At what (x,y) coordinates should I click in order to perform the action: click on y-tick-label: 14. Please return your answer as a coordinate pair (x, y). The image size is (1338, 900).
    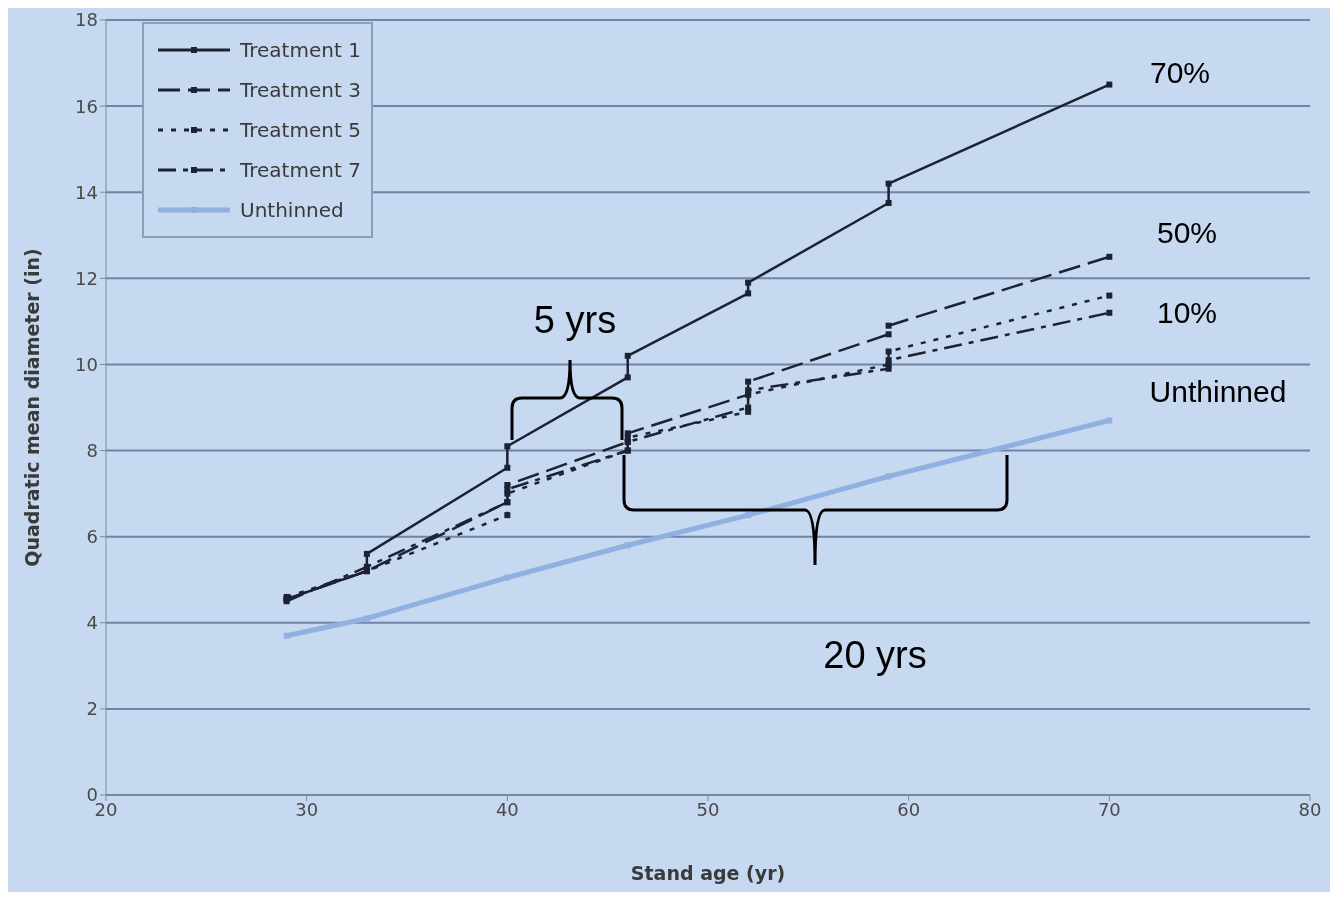
    Looking at the image, I should click on (86, 192).